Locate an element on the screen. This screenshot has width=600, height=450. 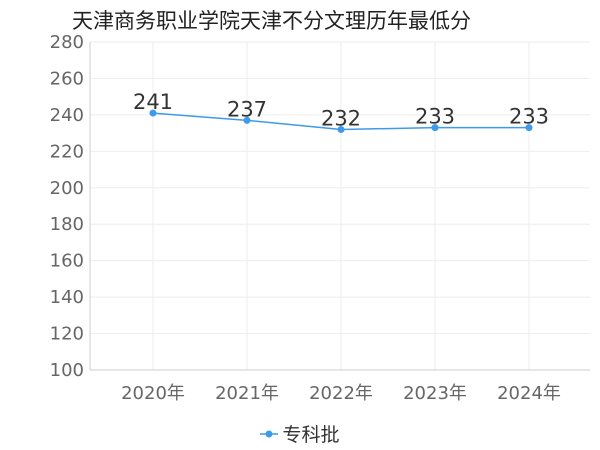
y-tick-label: 240 is located at coordinates (67, 115).